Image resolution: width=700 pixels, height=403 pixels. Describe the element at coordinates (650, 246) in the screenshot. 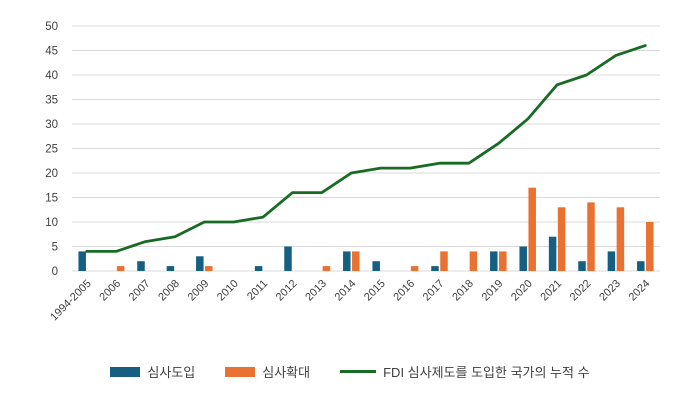

I see `bar-심사확대-2024` at that location.